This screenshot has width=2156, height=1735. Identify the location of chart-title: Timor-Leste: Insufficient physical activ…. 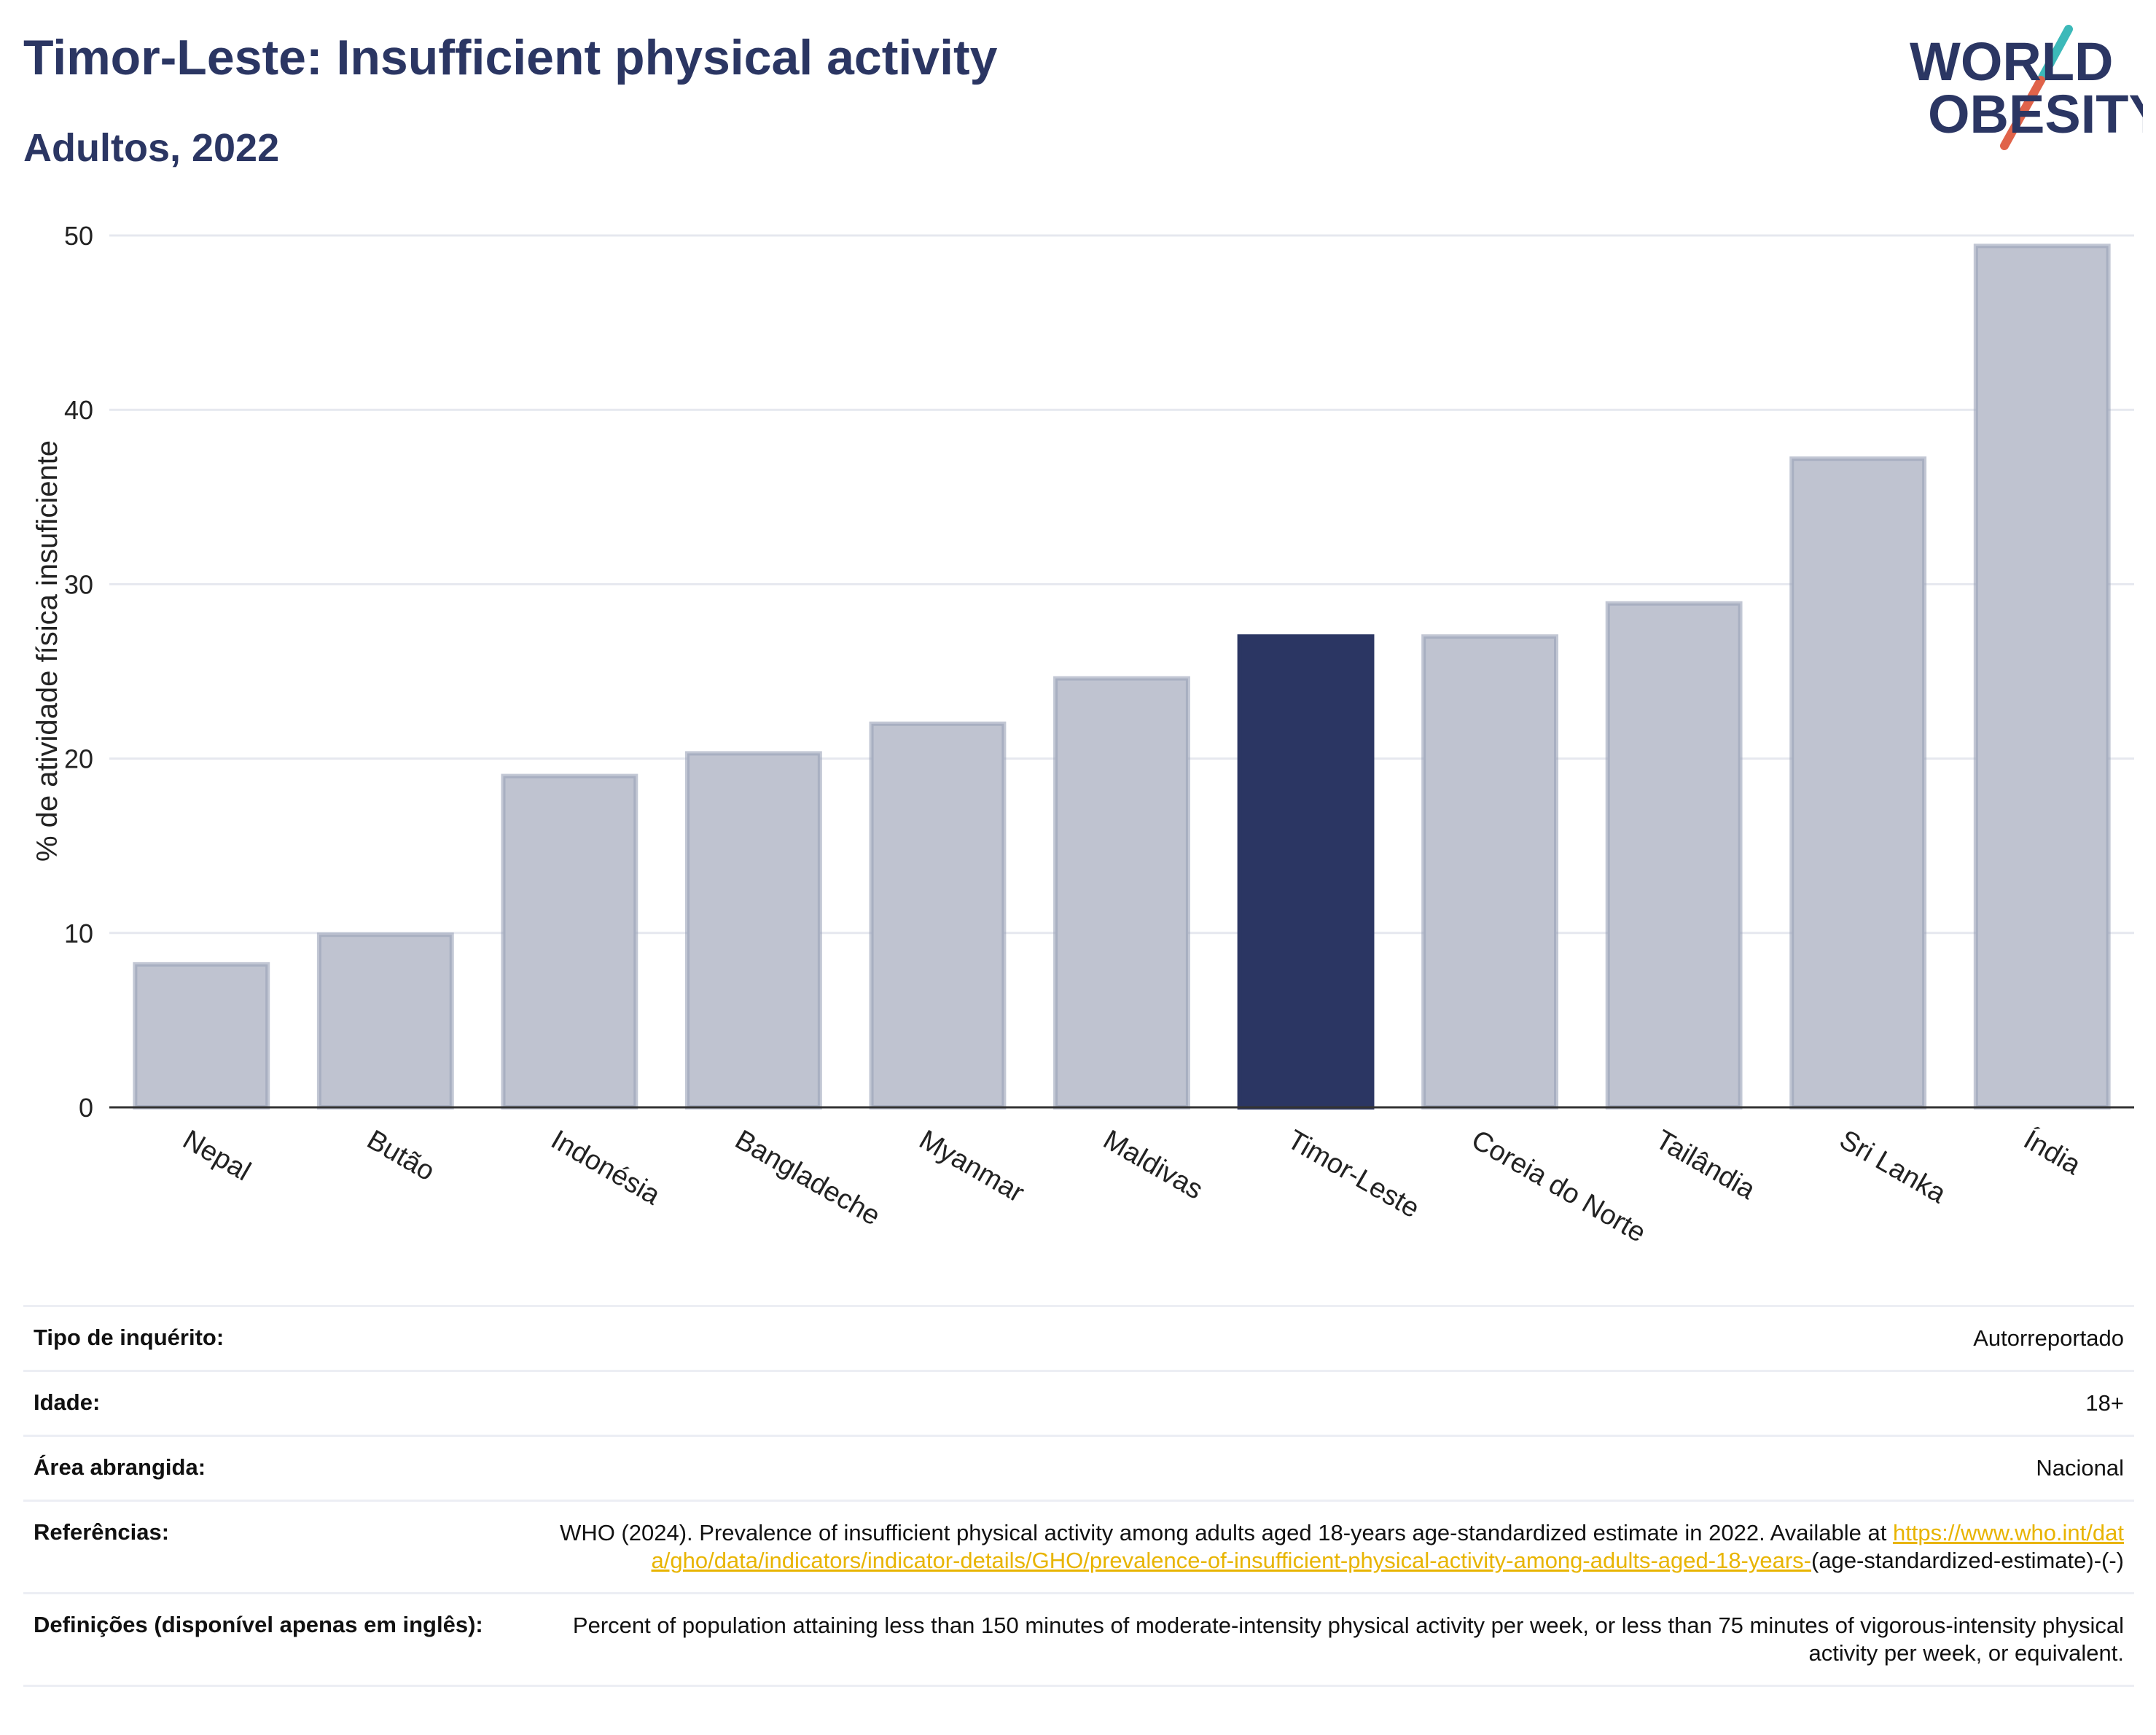
(510, 57).